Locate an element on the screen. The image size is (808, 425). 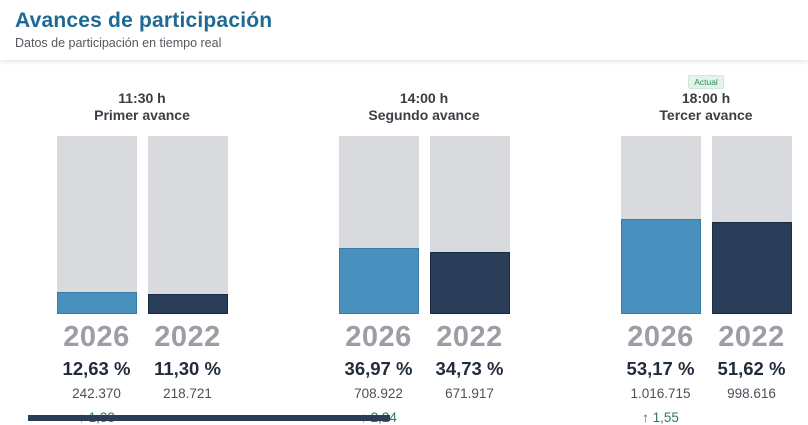
count-2026: 242.370 is located at coordinates (96, 393).